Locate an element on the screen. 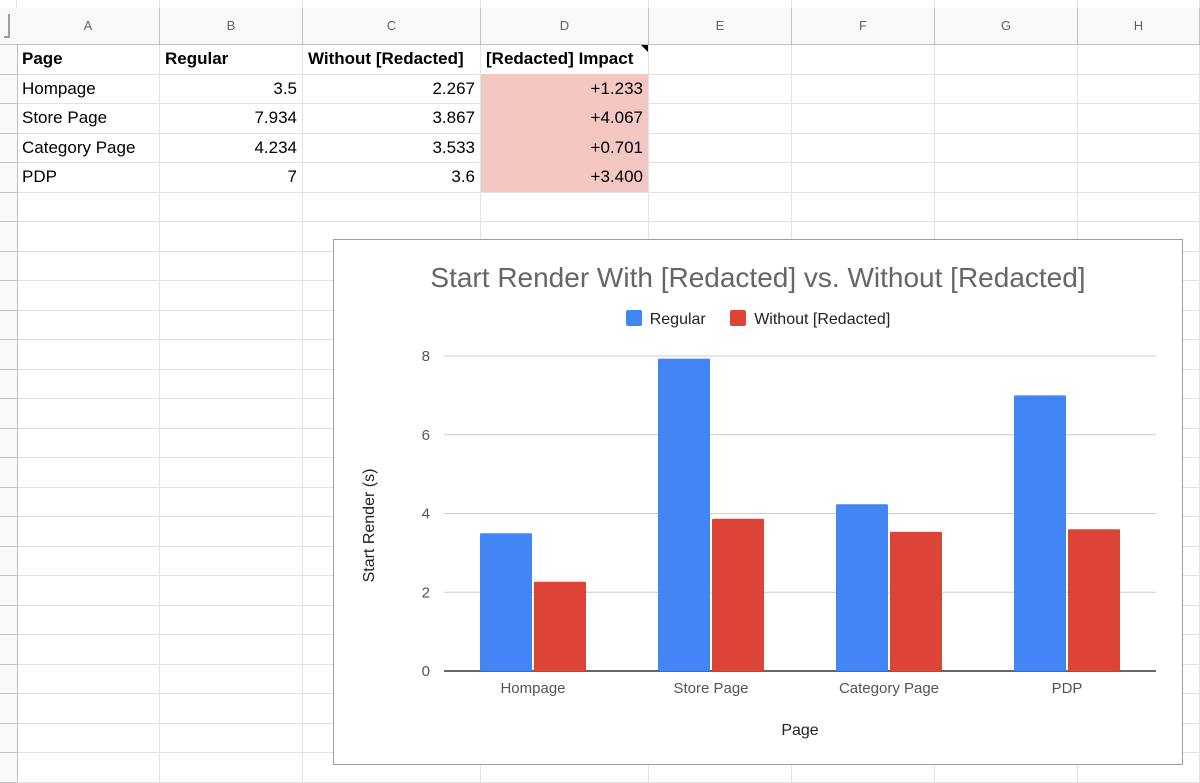 The height and width of the screenshot is (783, 1200). table-cell: +3.400 is located at coordinates (564, 177).